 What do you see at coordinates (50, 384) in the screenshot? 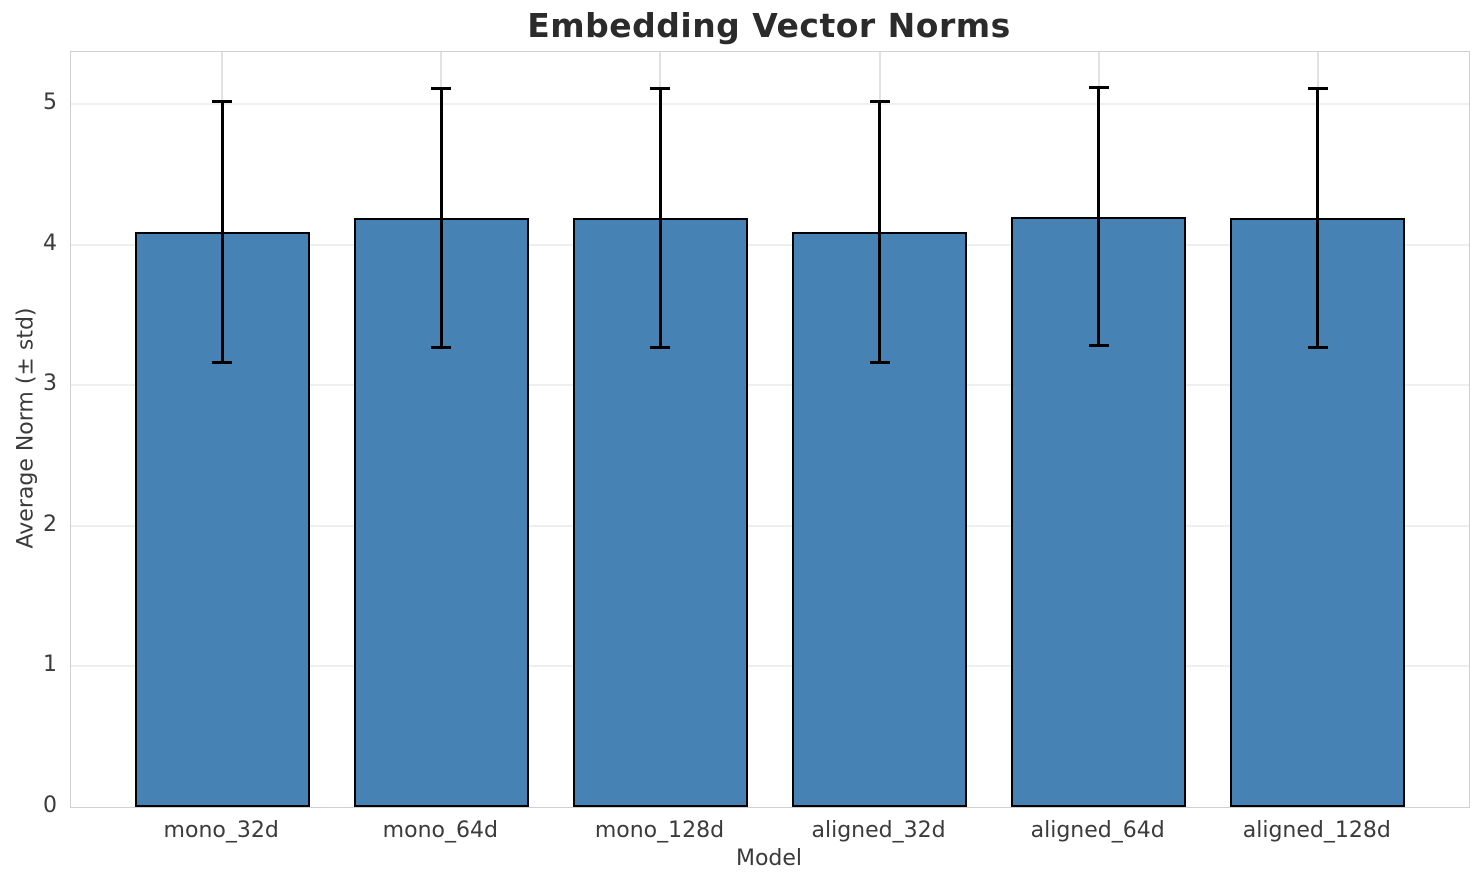
I see `y-tick-label: 3` at bounding box center [50, 384].